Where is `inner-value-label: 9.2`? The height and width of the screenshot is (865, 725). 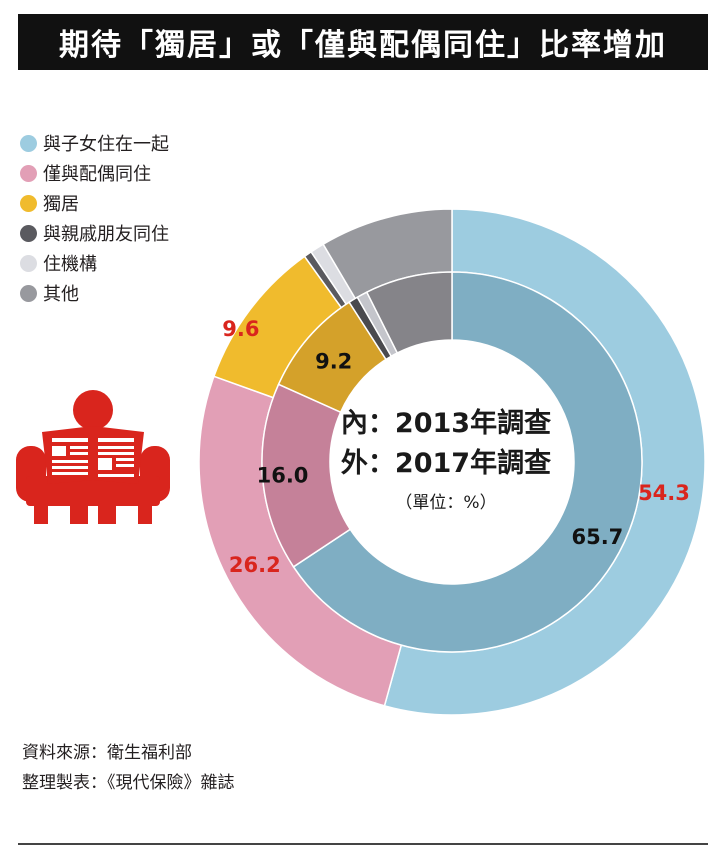 inner-value-label: 9.2 is located at coordinates (333, 361).